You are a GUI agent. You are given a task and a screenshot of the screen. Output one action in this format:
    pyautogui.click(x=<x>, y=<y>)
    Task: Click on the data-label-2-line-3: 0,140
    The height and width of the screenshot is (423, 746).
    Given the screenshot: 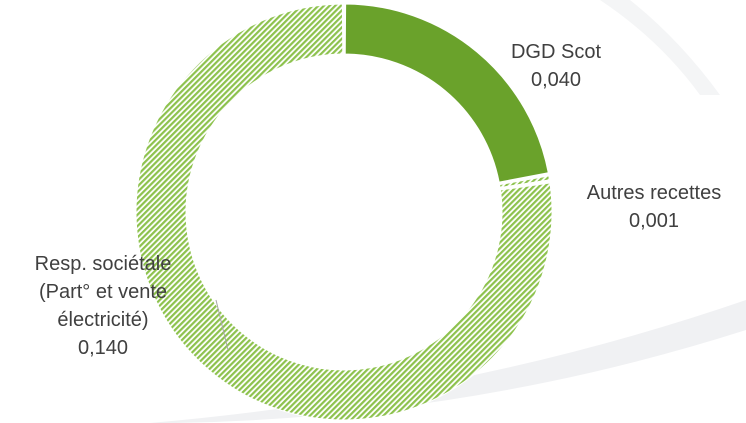 What is the action you would take?
    pyautogui.click(x=103, y=348)
    